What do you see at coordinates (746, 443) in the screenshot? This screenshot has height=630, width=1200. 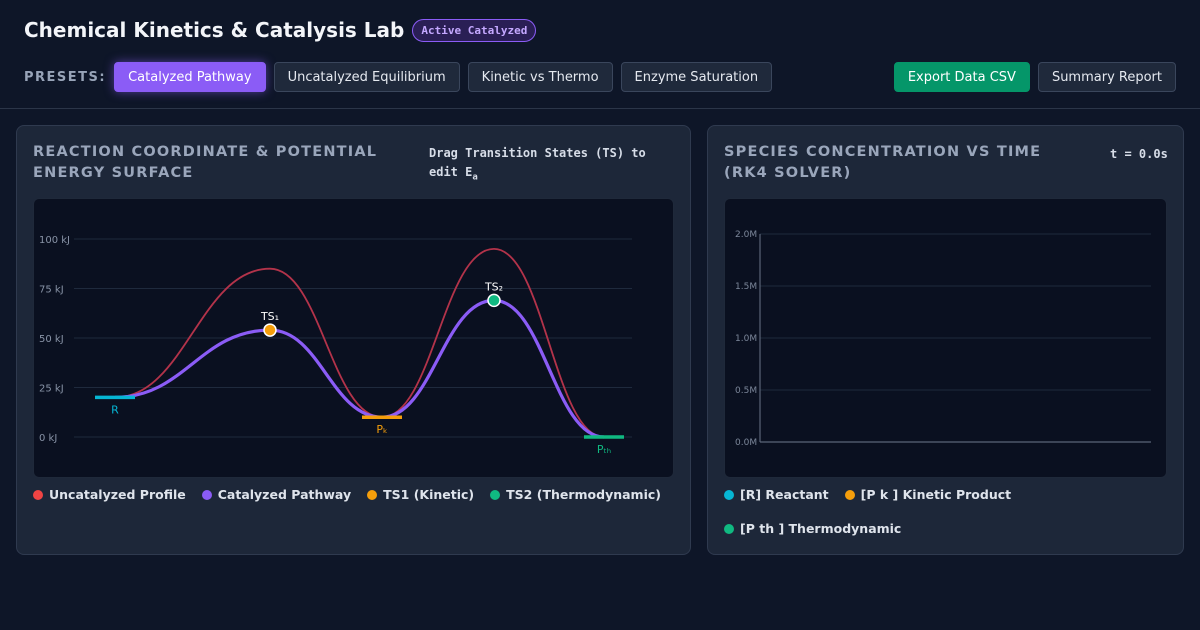 I see `y-tick-label: 0.0M` at bounding box center [746, 443].